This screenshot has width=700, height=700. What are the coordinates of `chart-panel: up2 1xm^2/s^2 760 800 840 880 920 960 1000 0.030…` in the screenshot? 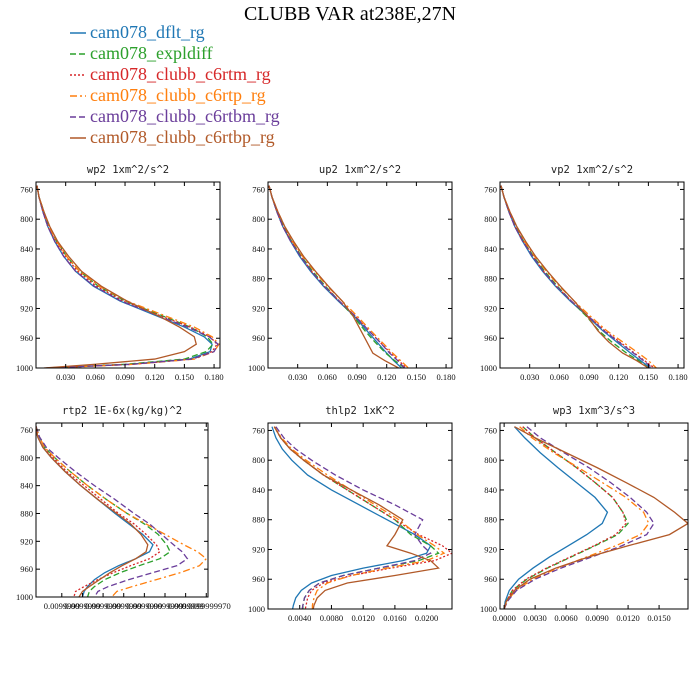 It's located at (352, 273).